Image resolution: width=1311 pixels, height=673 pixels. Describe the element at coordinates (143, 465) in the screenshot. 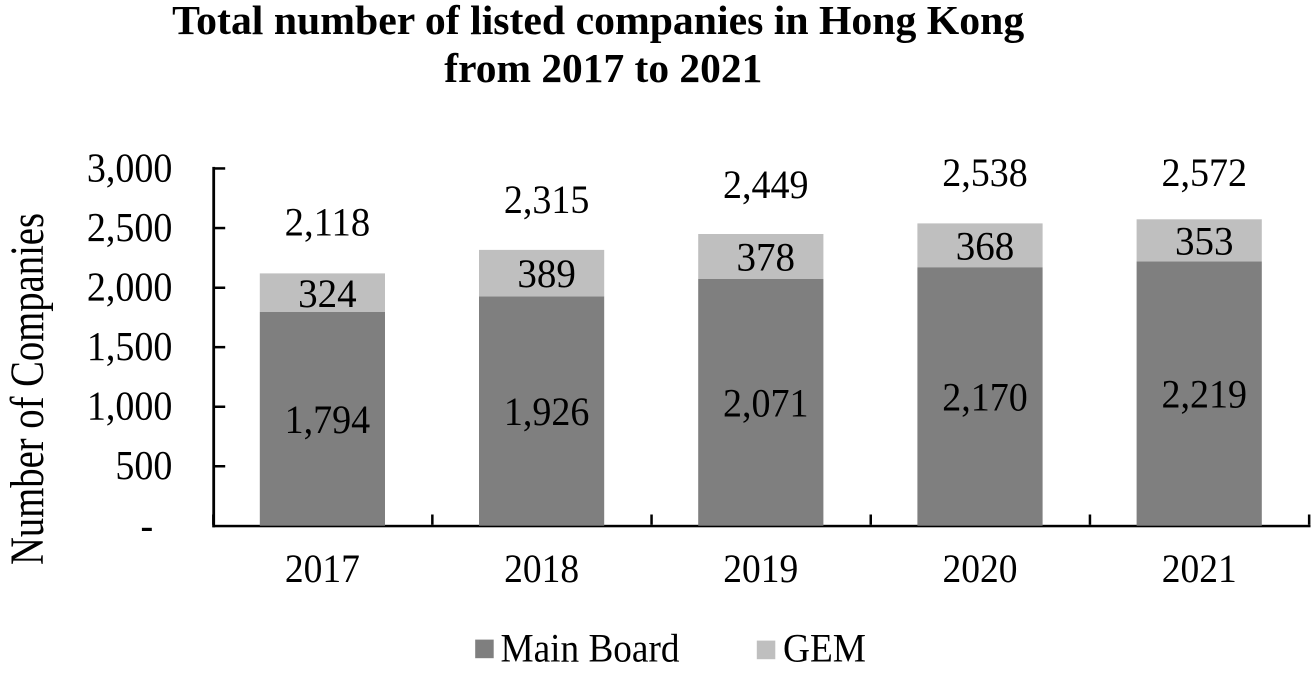

I see `svg-text: 500` at that location.